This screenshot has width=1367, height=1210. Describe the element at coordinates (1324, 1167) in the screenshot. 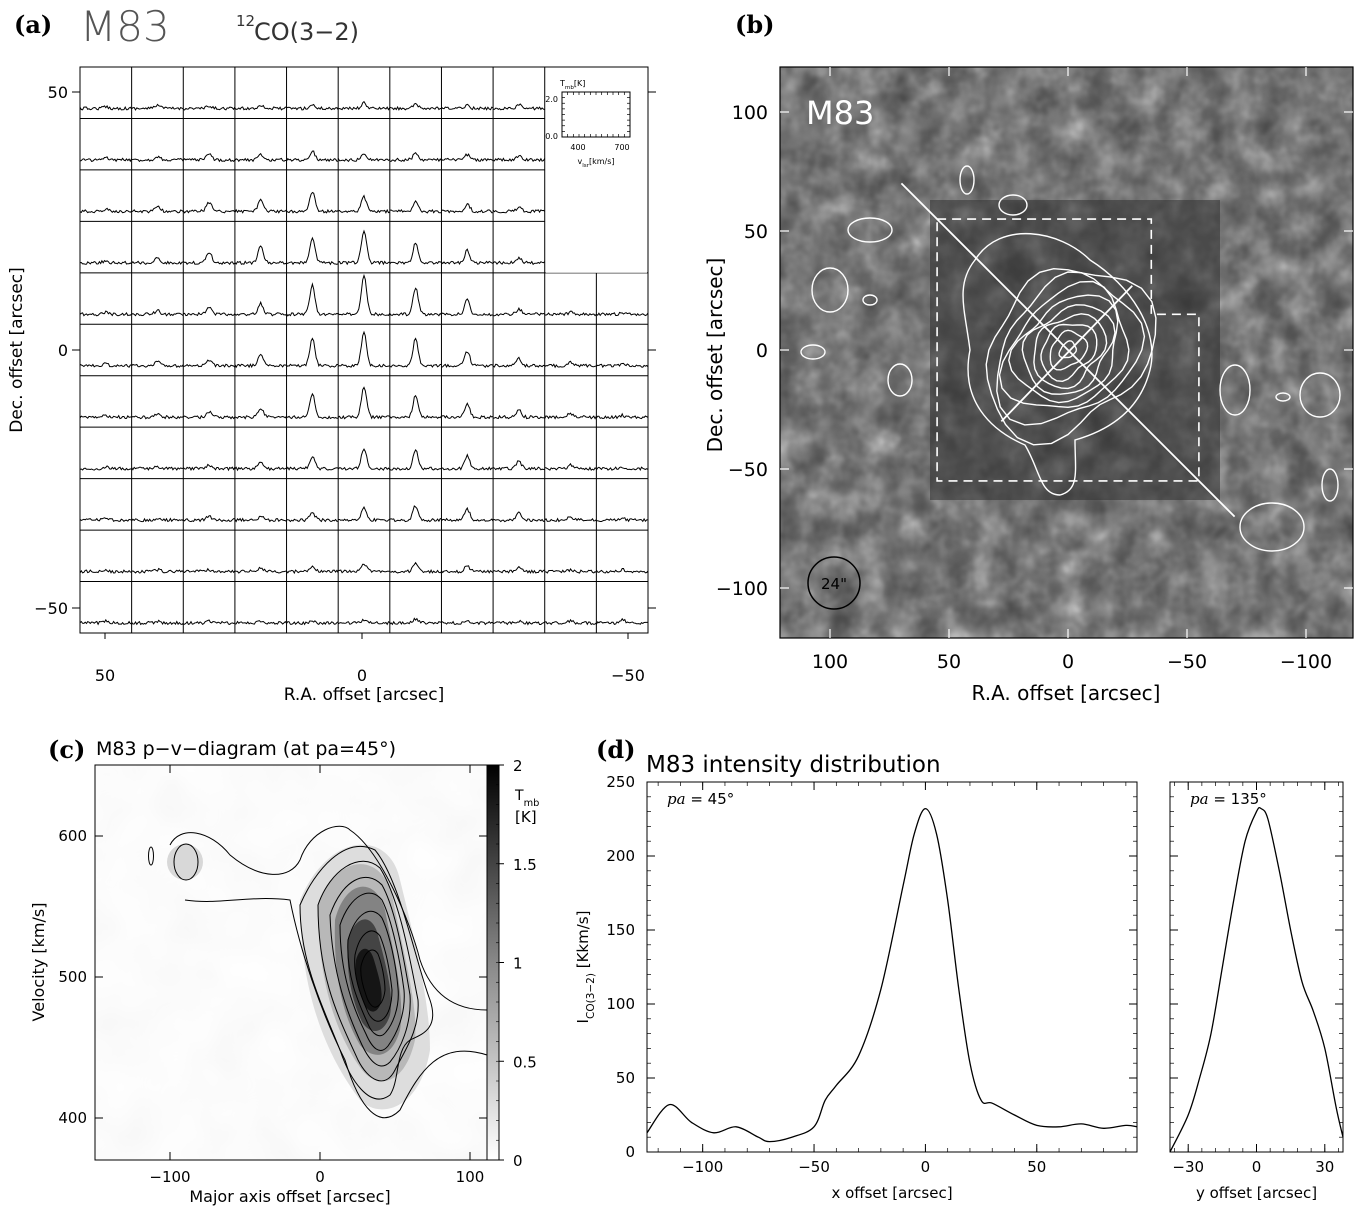

I see `panel-d-right-xtick-label: 30` at that location.